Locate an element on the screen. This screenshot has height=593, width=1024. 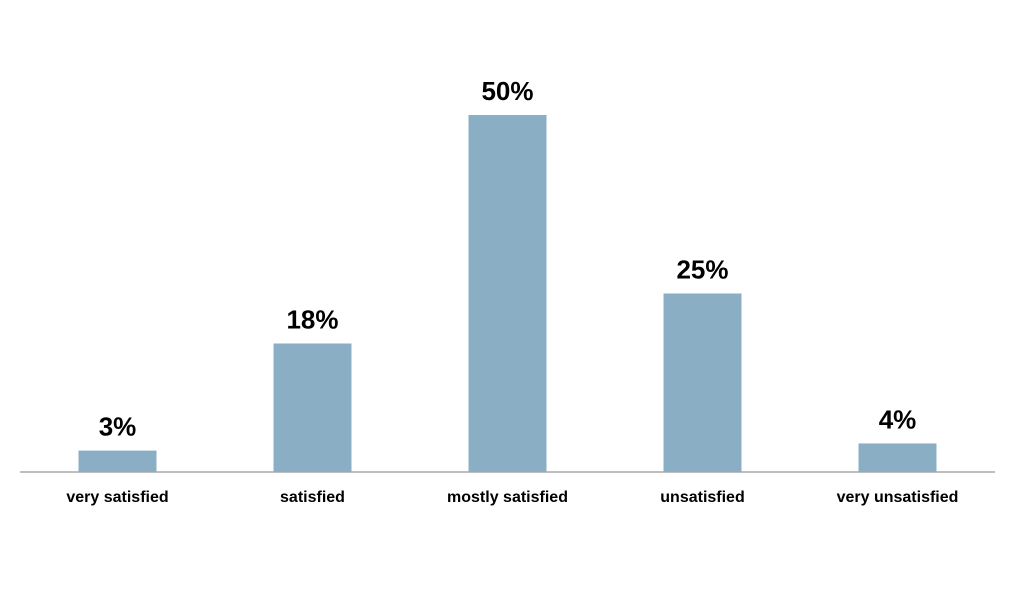
value-label: 25% is located at coordinates (702, 269).